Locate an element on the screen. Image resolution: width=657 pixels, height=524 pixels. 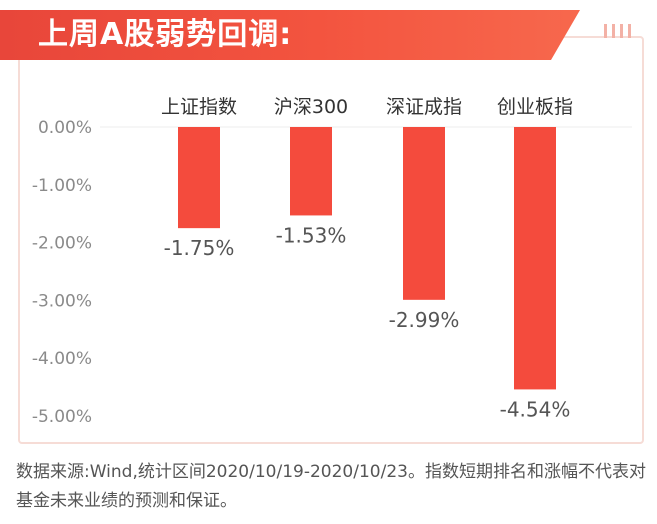
decorative-stripes-icon is located at coordinates (621, 29).